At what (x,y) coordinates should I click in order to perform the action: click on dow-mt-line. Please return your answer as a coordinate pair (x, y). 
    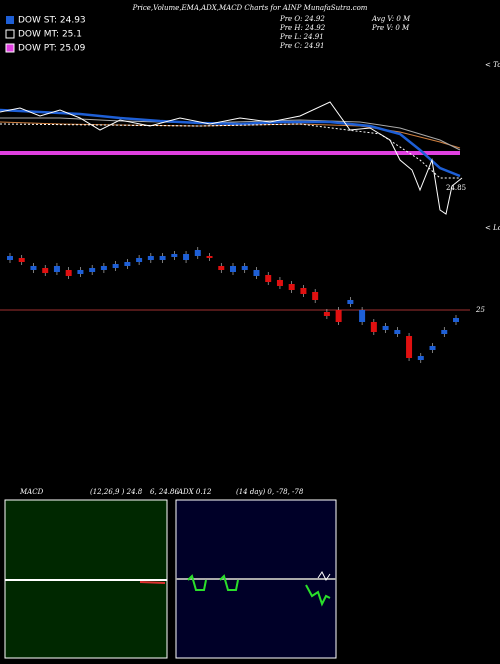
    Looking at the image, I should click on (230, 151).